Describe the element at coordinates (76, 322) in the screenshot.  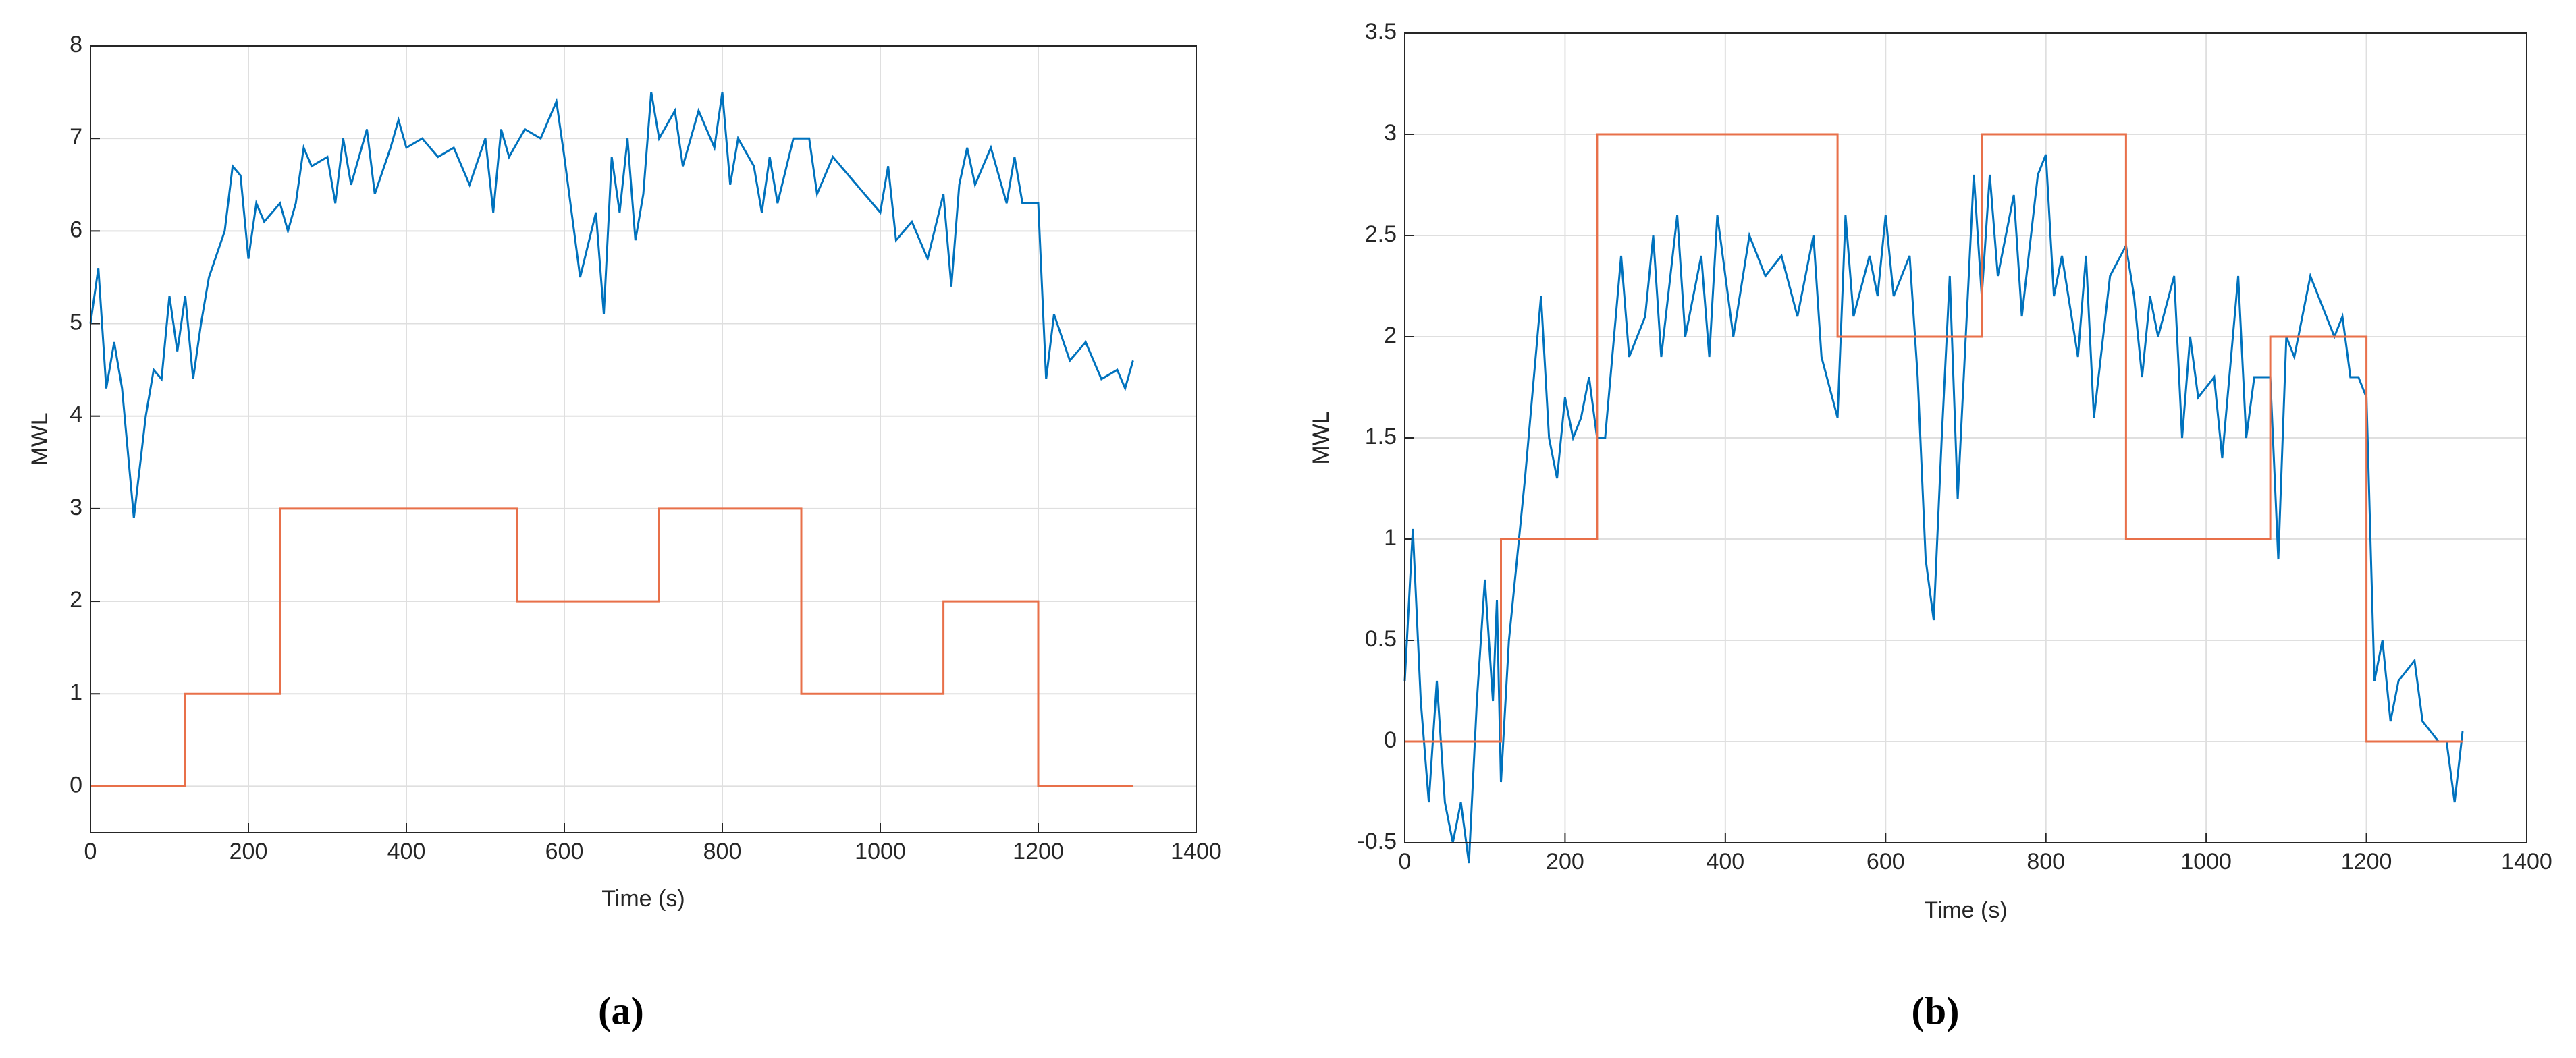
I see `y-tick-label: 5` at that location.